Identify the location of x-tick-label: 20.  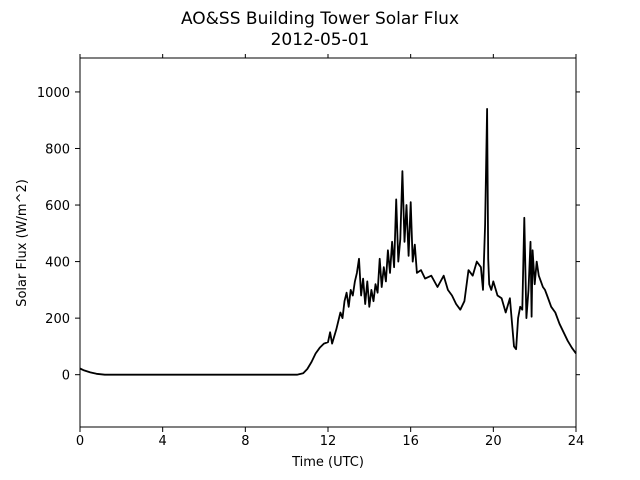
(493, 441).